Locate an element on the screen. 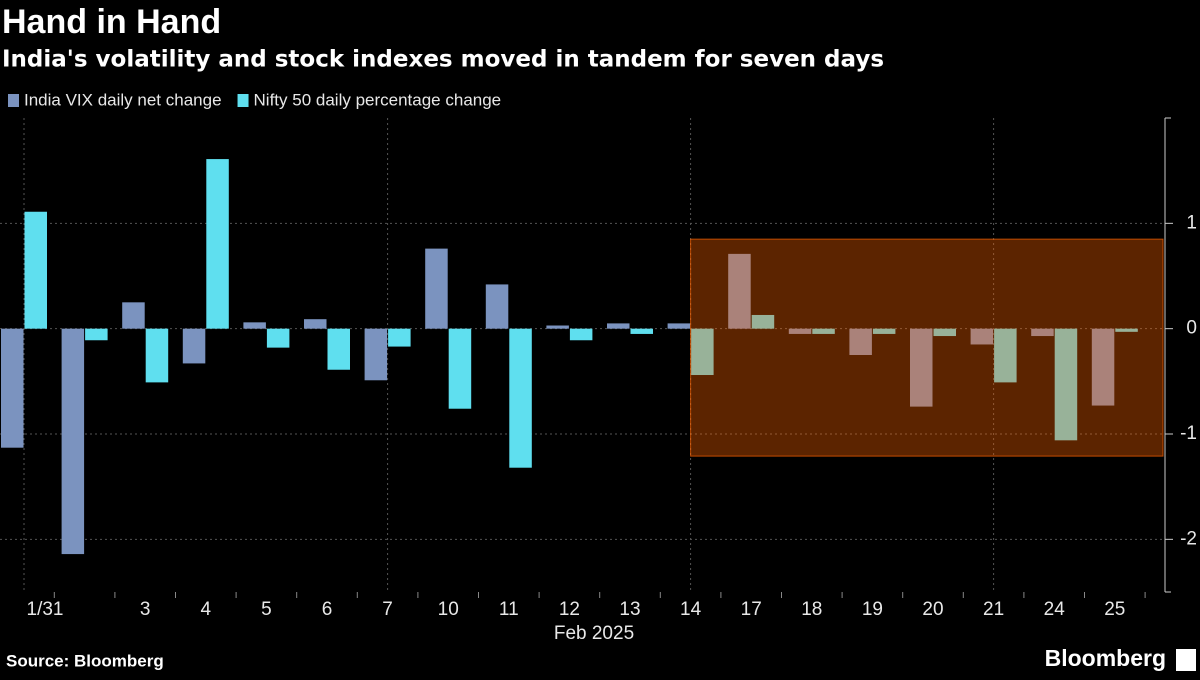 The height and width of the screenshot is (680, 1200). x-tick-label: 17 is located at coordinates (751, 609).